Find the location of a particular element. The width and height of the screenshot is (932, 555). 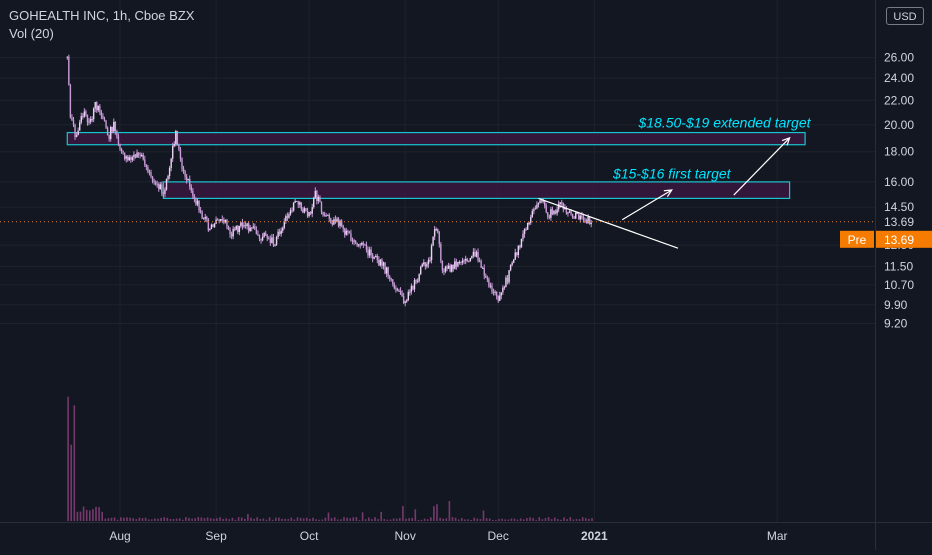

price-tick-label: 24.00 is located at coordinates (899, 78).